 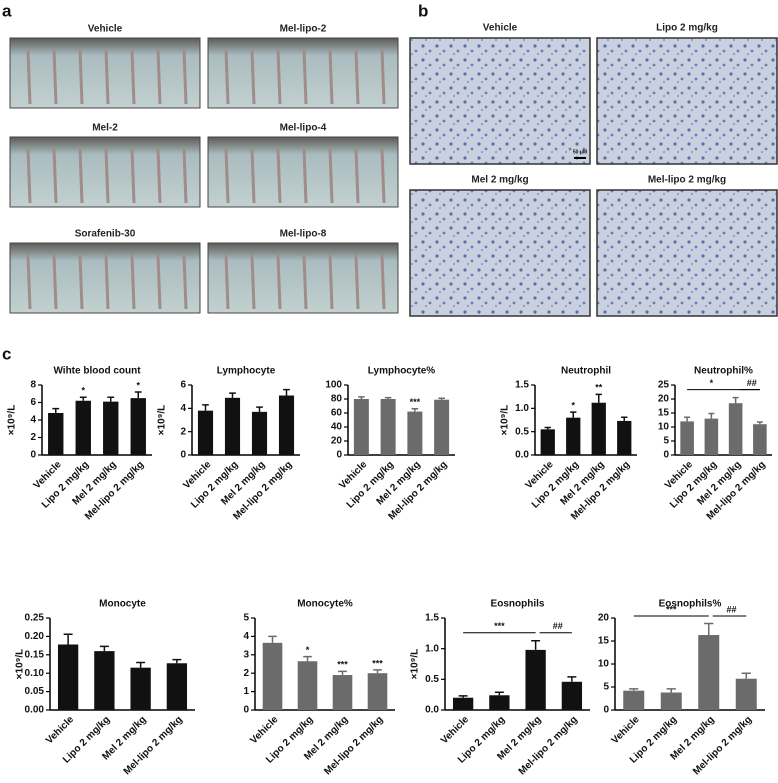 I want to click on photo-label: Mel-lipo-4, so click(x=303, y=128).